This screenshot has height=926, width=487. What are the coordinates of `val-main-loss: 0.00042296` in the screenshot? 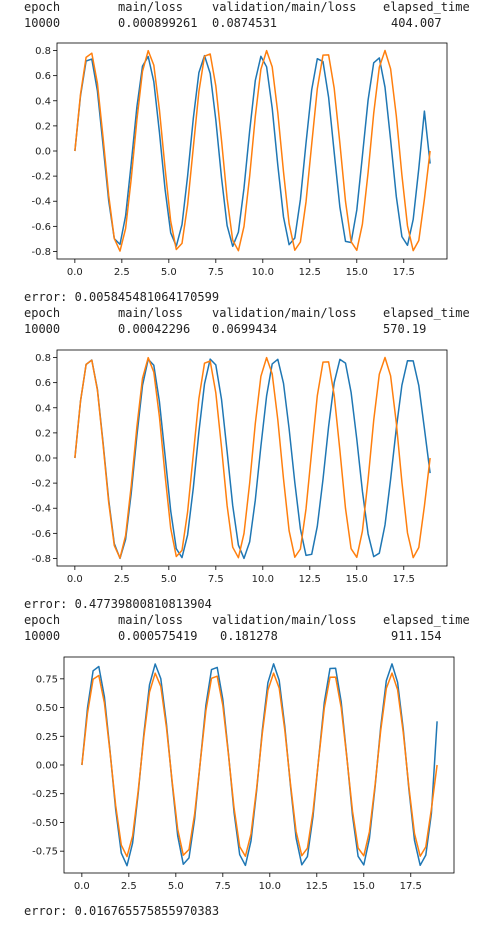 It's located at (154, 329).